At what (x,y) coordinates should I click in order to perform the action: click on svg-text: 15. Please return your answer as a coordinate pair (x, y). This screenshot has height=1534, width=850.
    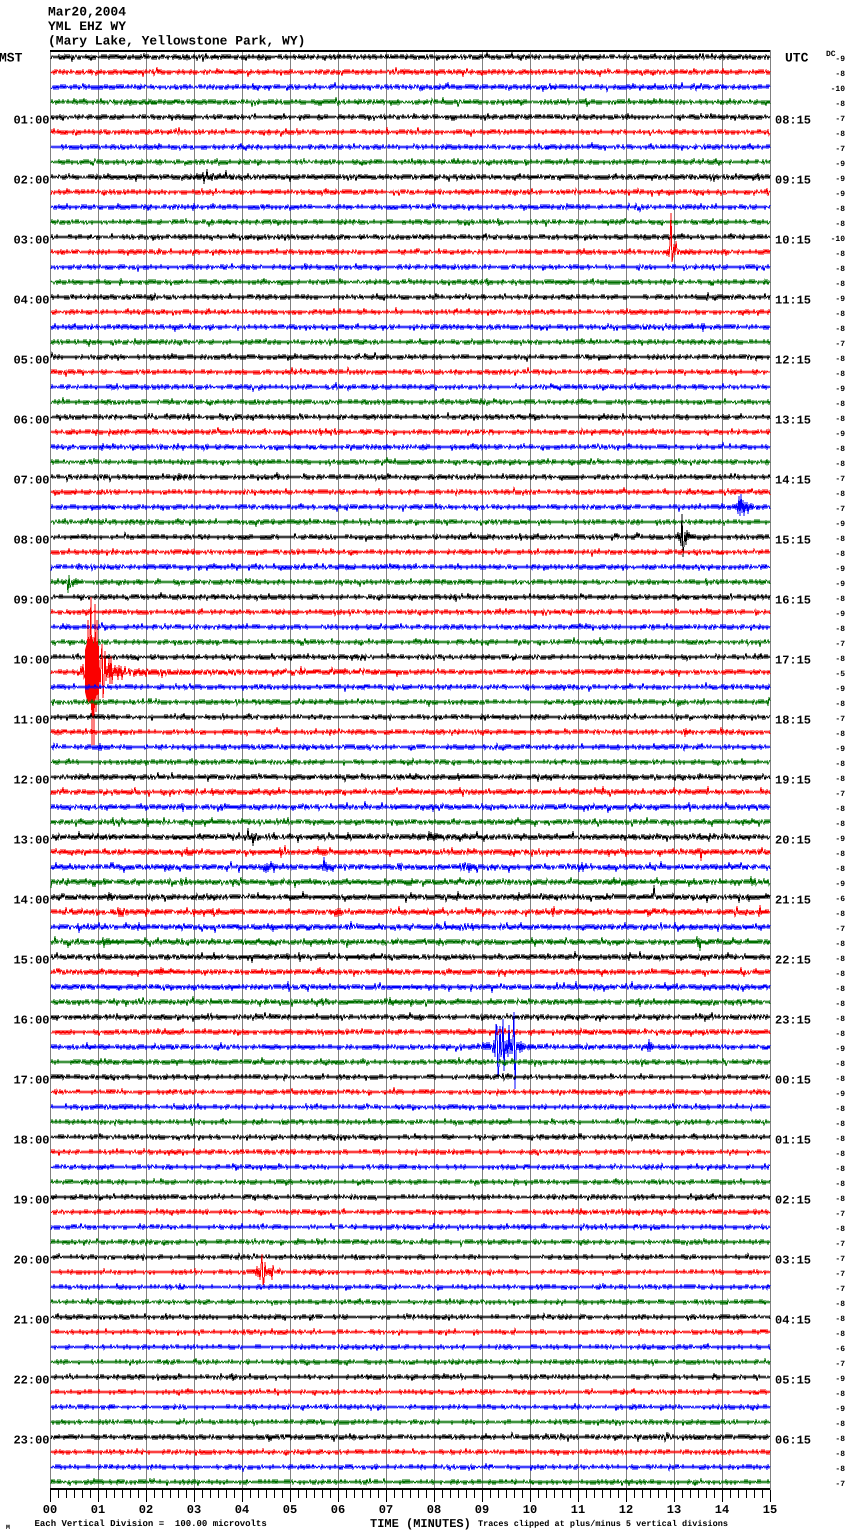
    Looking at the image, I should click on (770, 1510).